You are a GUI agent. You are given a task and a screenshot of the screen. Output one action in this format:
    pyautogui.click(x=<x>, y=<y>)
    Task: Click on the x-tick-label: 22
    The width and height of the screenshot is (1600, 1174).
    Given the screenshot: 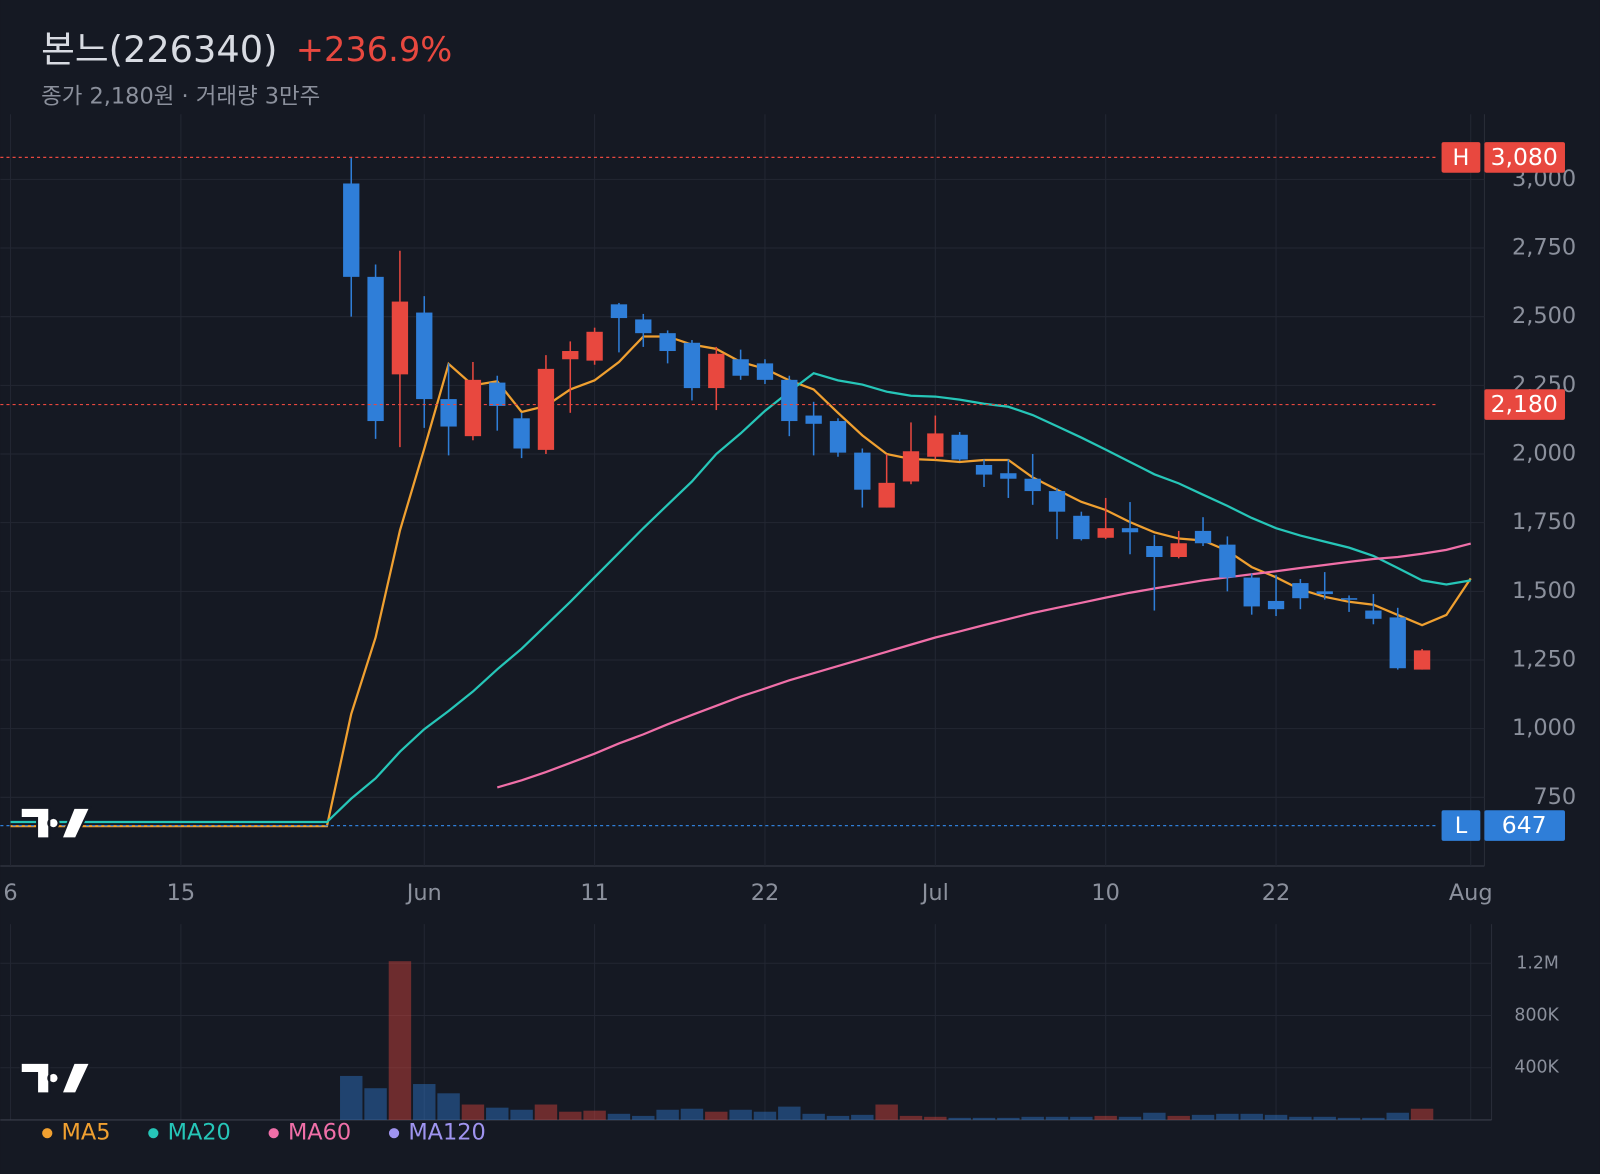 What is the action you would take?
    pyautogui.click(x=765, y=893)
    